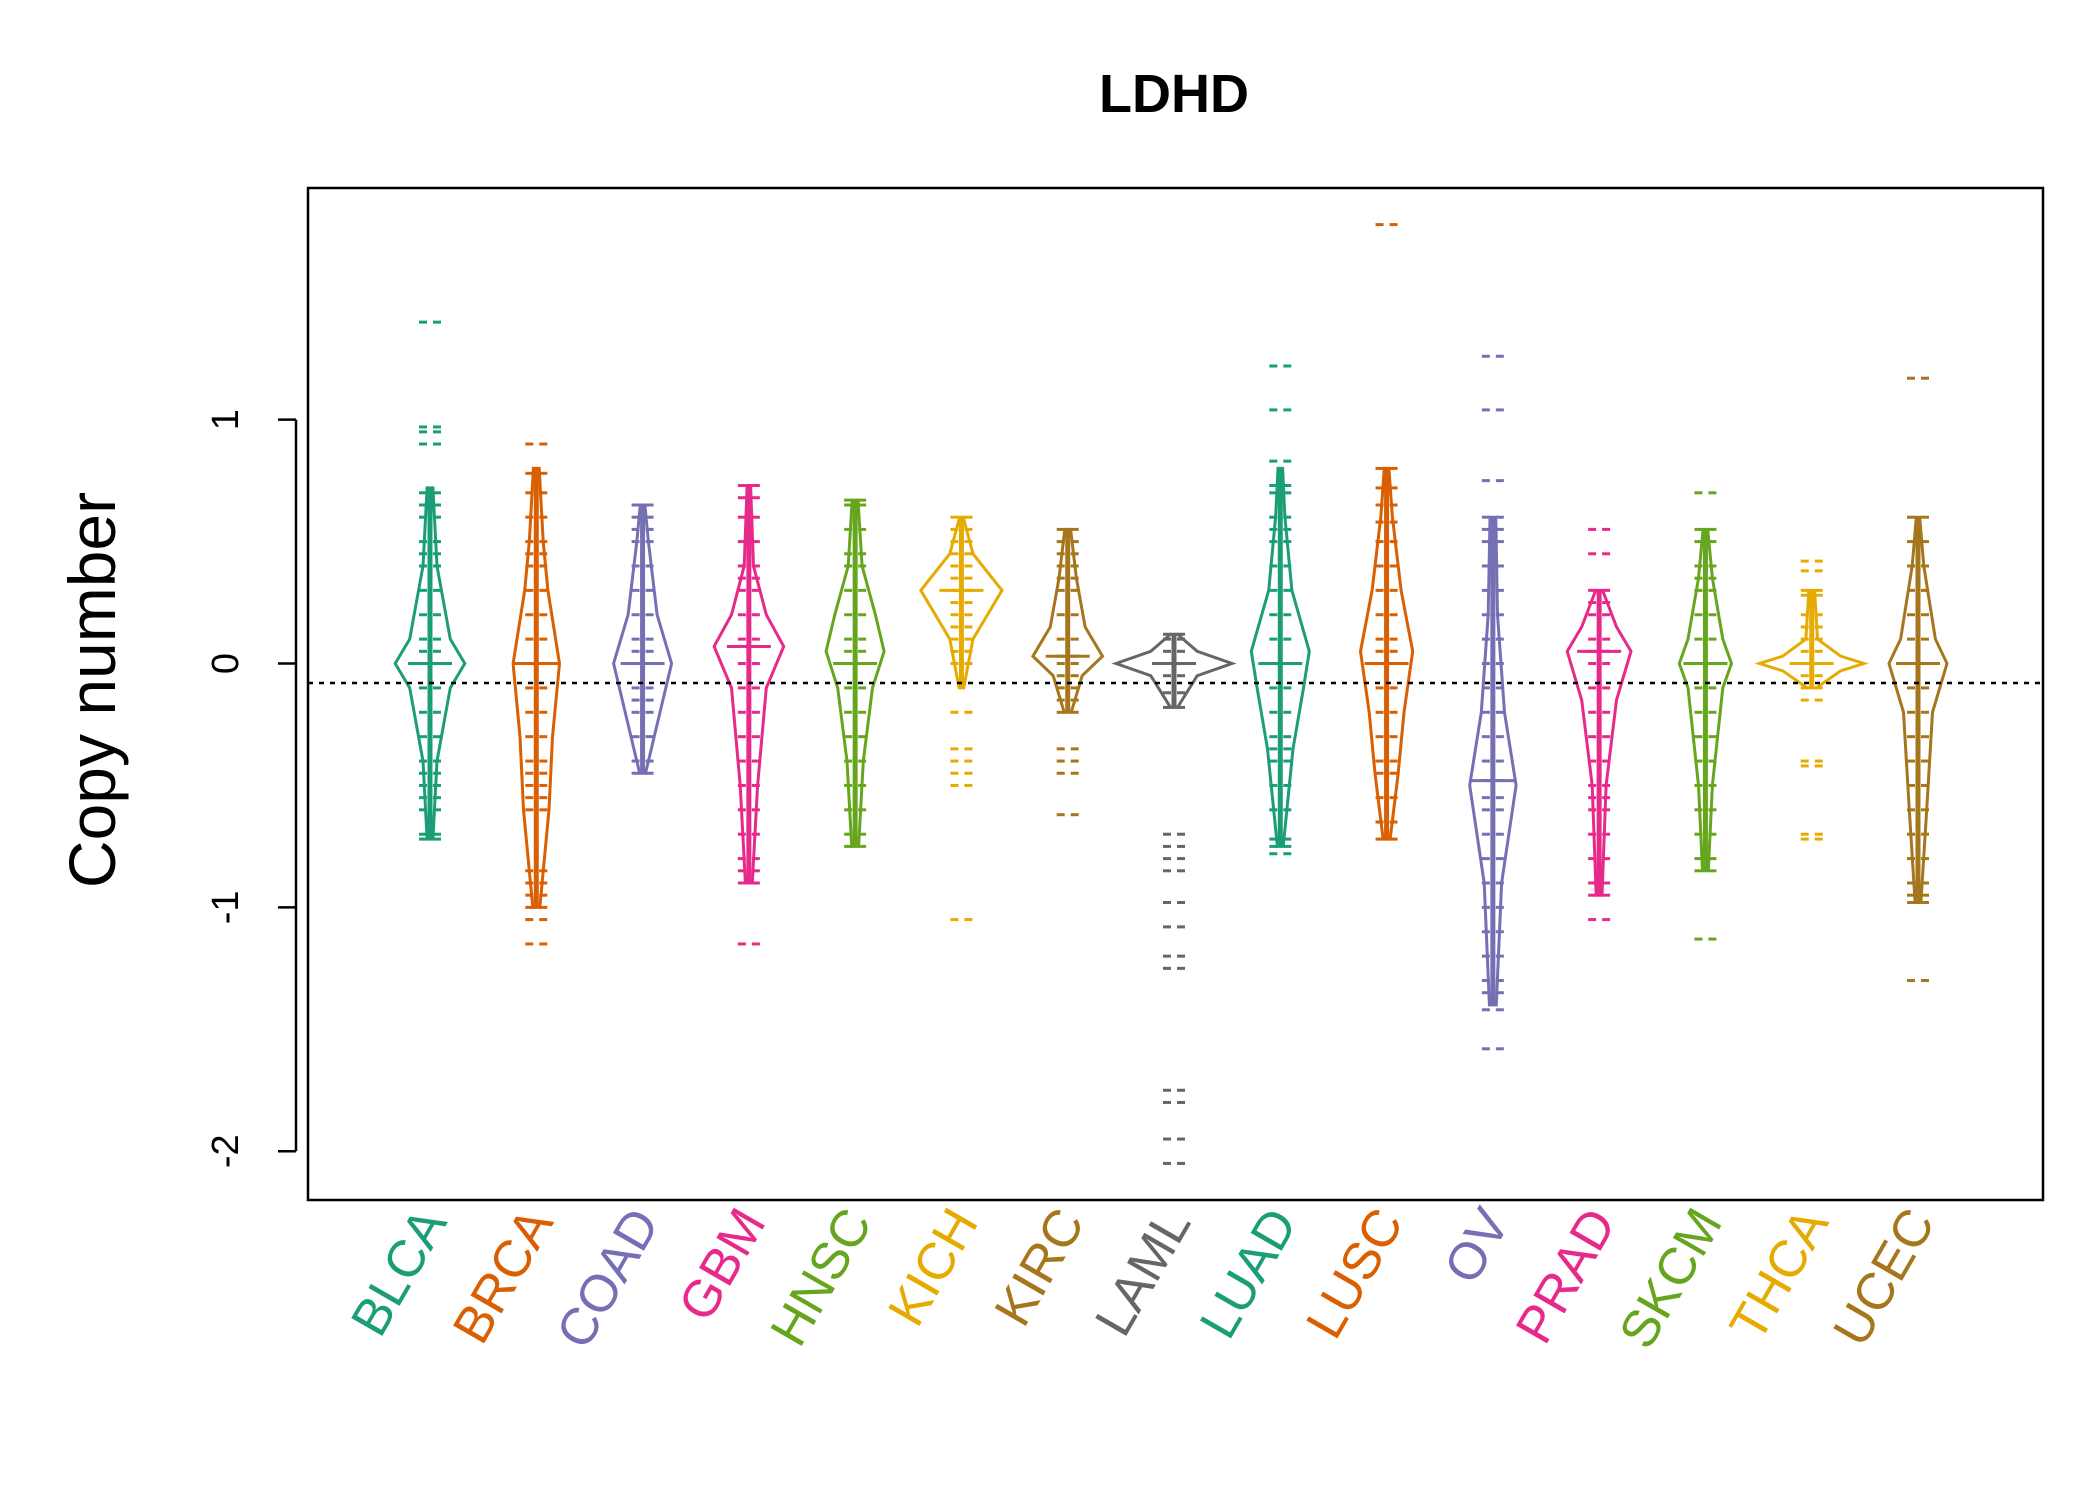 This screenshot has height=1500, width=2100. I want to click on y-tick-label: -1, so click(226, 907).